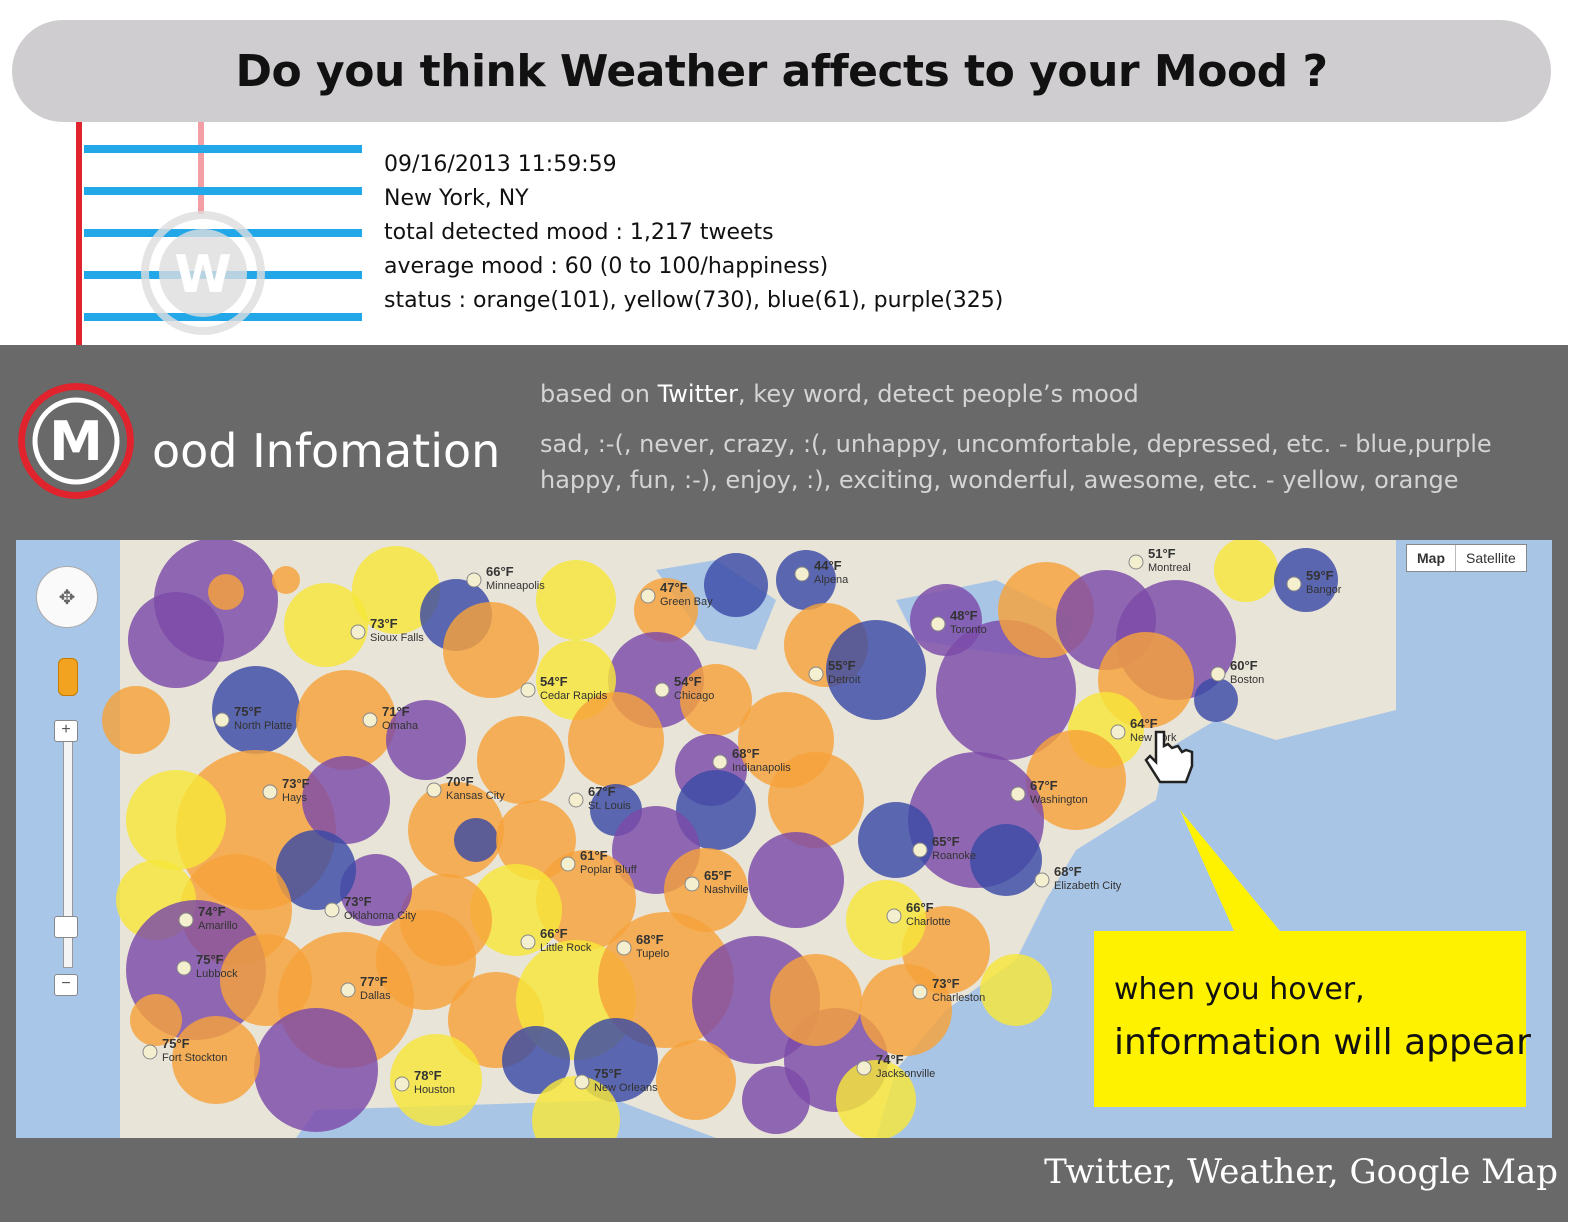  Describe the element at coordinates (609, 870) in the screenshot. I see `city-name: Poplar Bluff` at that location.